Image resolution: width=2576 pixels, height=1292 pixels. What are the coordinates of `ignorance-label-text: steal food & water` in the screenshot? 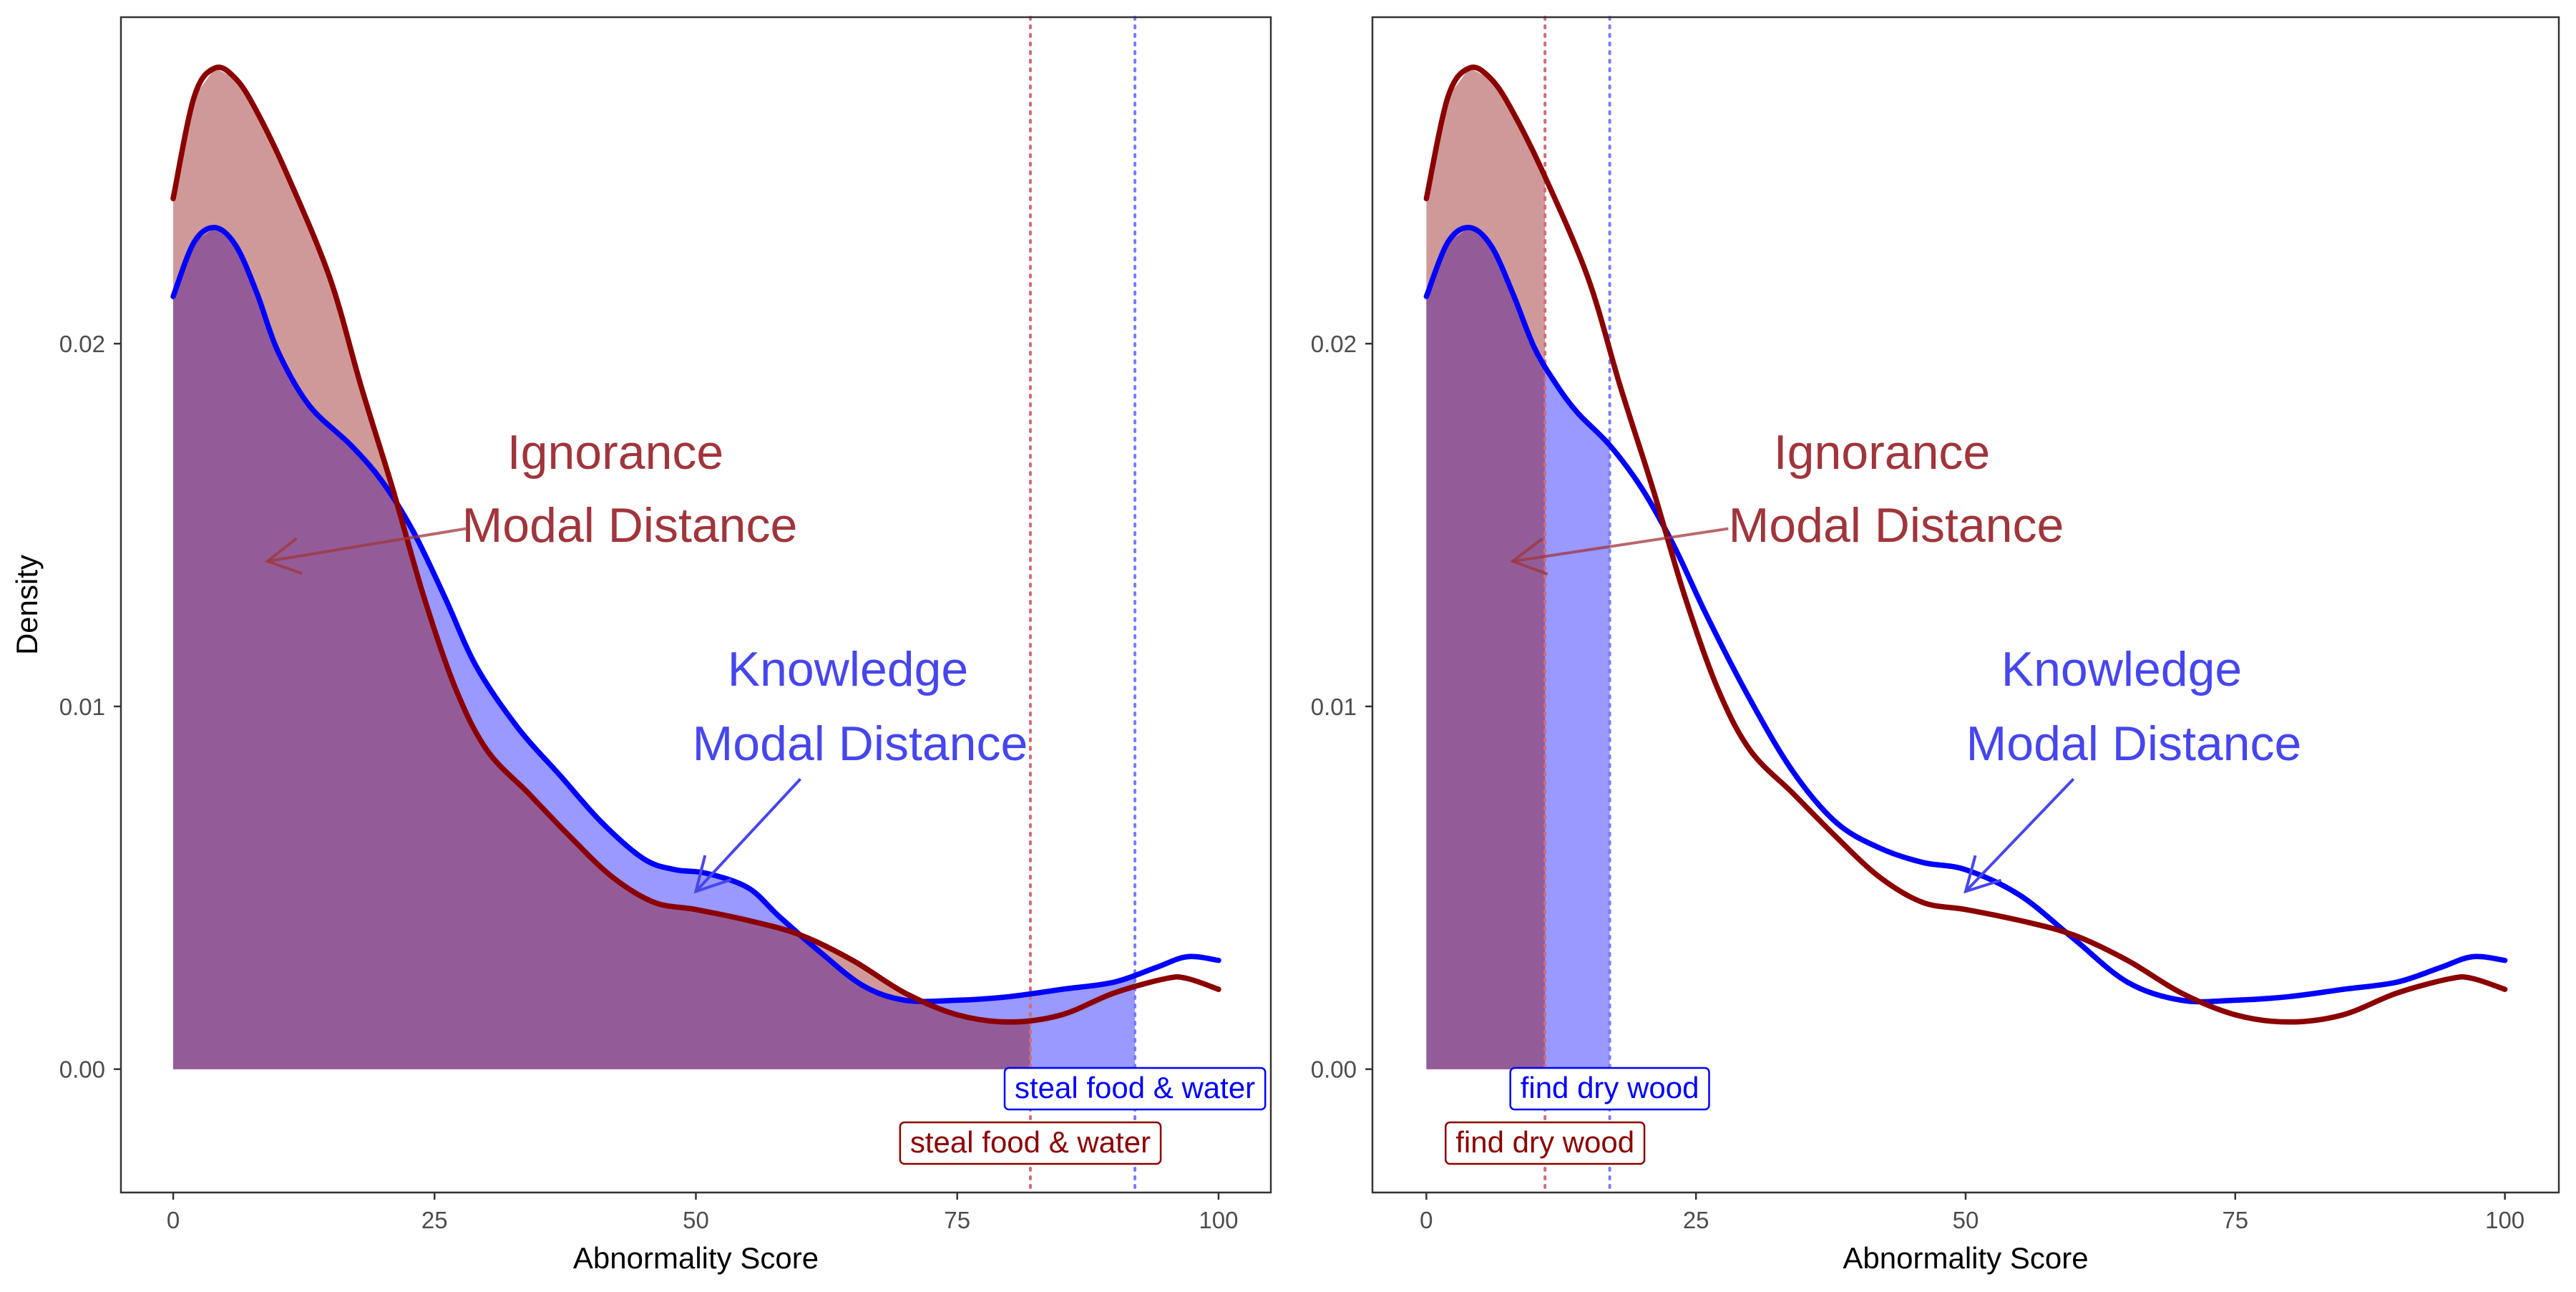 It's located at (1030, 1142).